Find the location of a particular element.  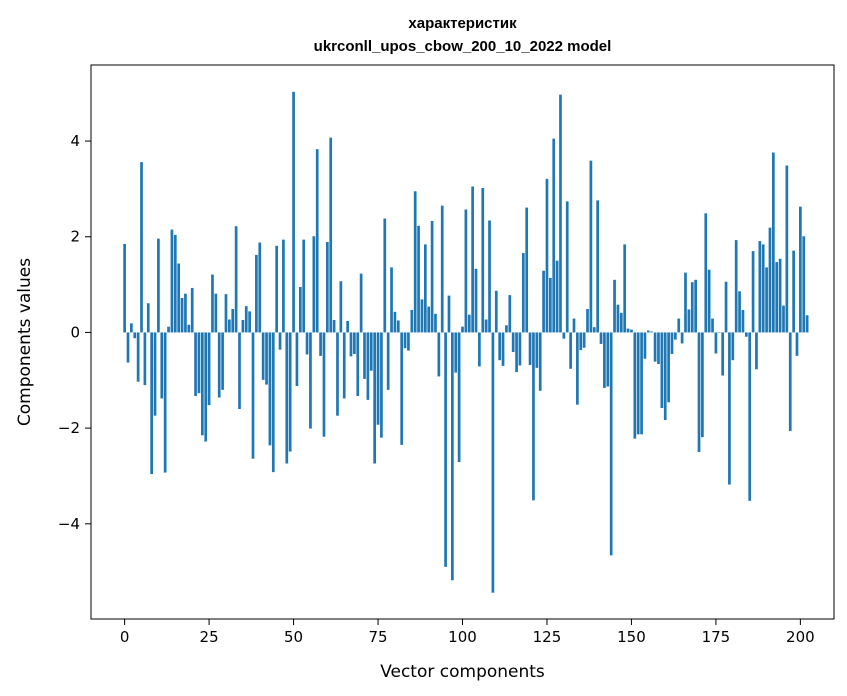

x-tick-label: 50 is located at coordinates (293, 637).